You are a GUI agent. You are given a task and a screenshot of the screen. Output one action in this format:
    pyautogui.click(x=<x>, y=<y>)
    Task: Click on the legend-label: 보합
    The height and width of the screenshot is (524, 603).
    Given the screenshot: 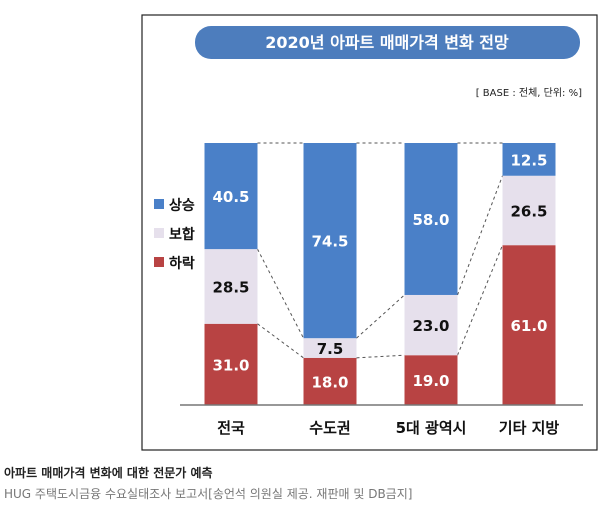 What is the action you would take?
    pyautogui.click(x=182, y=234)
    